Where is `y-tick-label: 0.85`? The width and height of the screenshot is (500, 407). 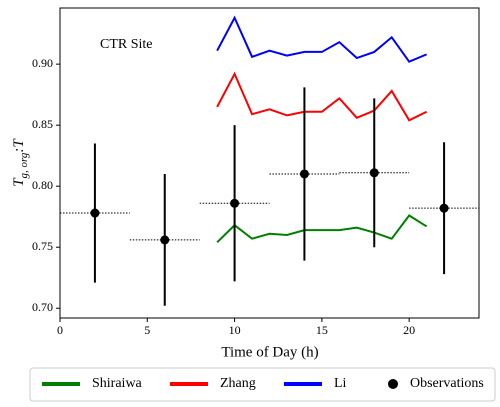 y-tick-label: 0.85 is located at coordinates (42, 124).